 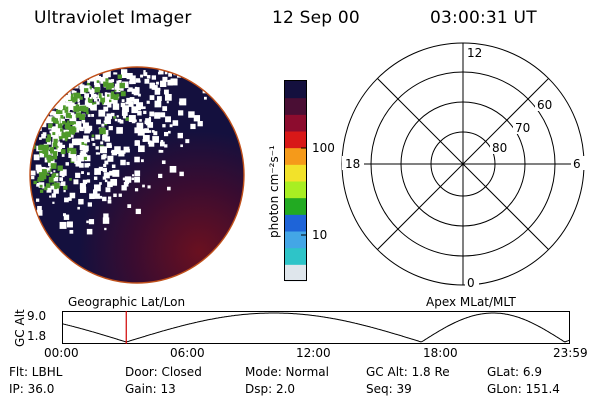 I want to click on gc-alt-axis-label: GC Alt, so click(x=20, y=328).